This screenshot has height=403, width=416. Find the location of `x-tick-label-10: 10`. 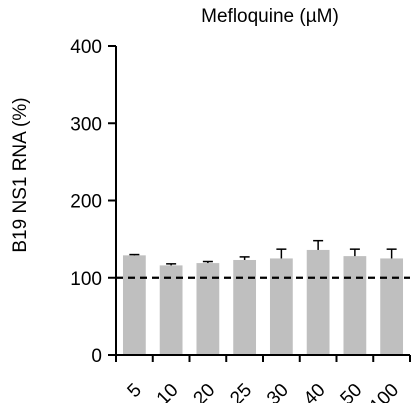

x-tick-label-10: 10 is located at coordinates (168, 391).